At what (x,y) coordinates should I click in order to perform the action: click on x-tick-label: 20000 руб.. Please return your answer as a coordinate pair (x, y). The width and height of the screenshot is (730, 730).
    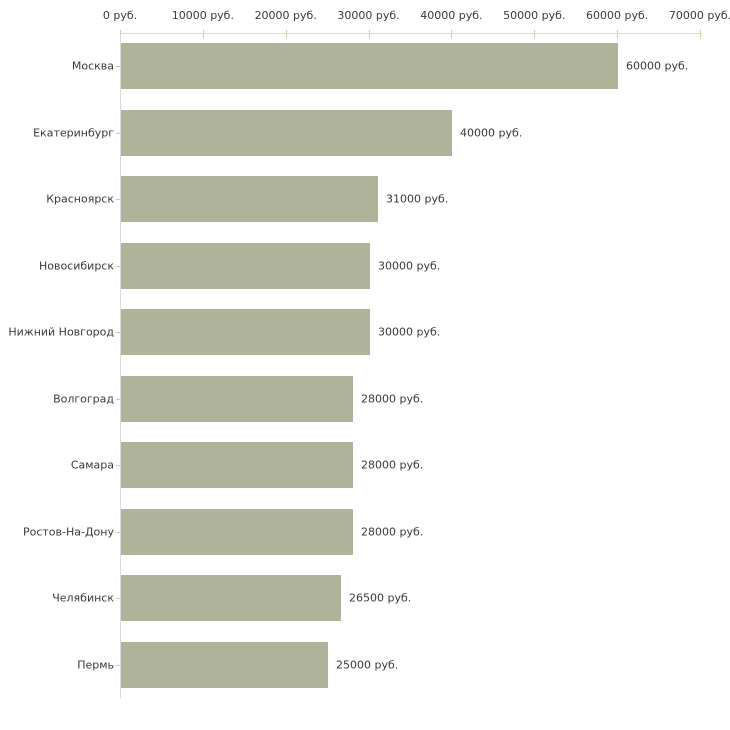
    Looking at the image, I should click on (285, 15).